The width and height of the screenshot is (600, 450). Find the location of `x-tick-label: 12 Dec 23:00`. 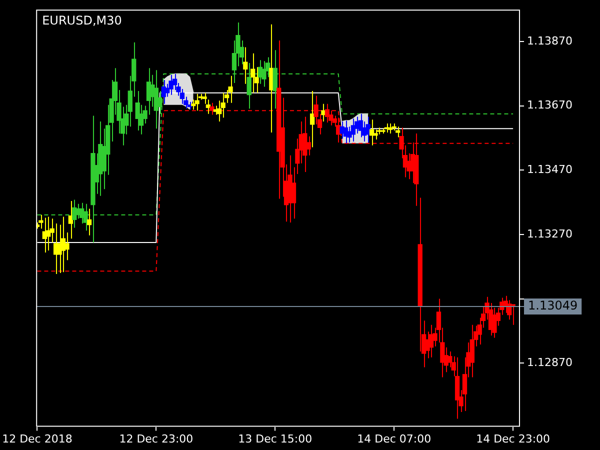

x-tick-label: 12 Dec 23:00 is located at coordinates (156, 439).